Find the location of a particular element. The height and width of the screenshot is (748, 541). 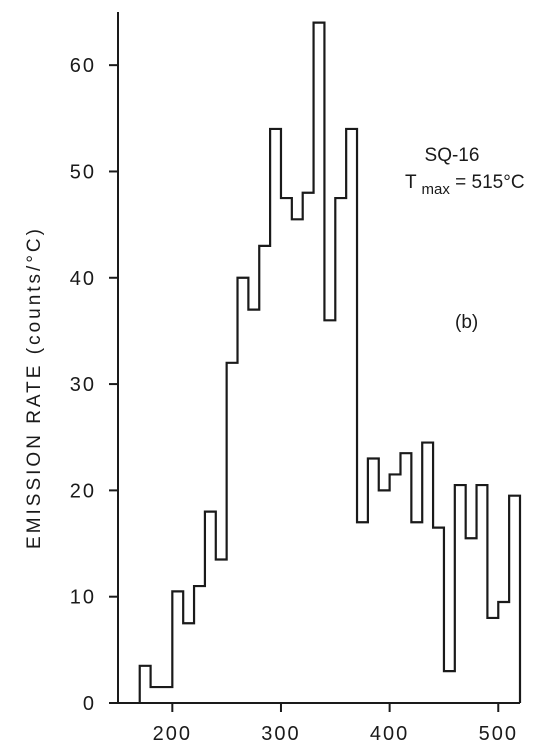

sample-label: SQ-16 is located at coordinates (452, 155).